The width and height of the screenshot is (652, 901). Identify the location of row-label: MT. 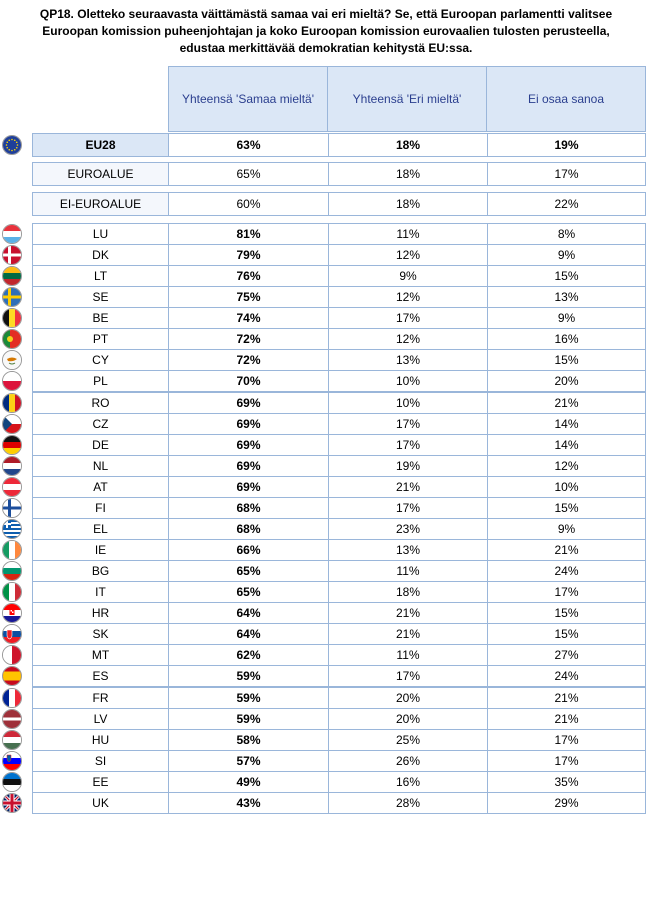
(100, 655).